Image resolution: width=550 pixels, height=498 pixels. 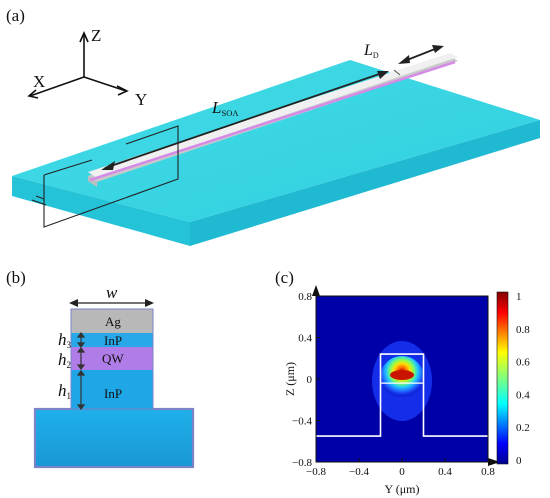 What do you see at coordinates (225, 108) in the screenshot?
I see `l-soa-label: LSOA` at bounding box center [225, 108].